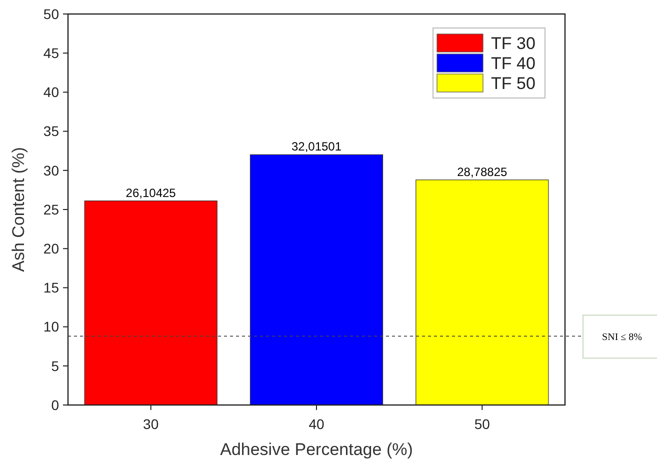 This screenshot has height=460, width=657. I want to click on x-axis-title: Adhesive Percentage (%), so click(316, 449).